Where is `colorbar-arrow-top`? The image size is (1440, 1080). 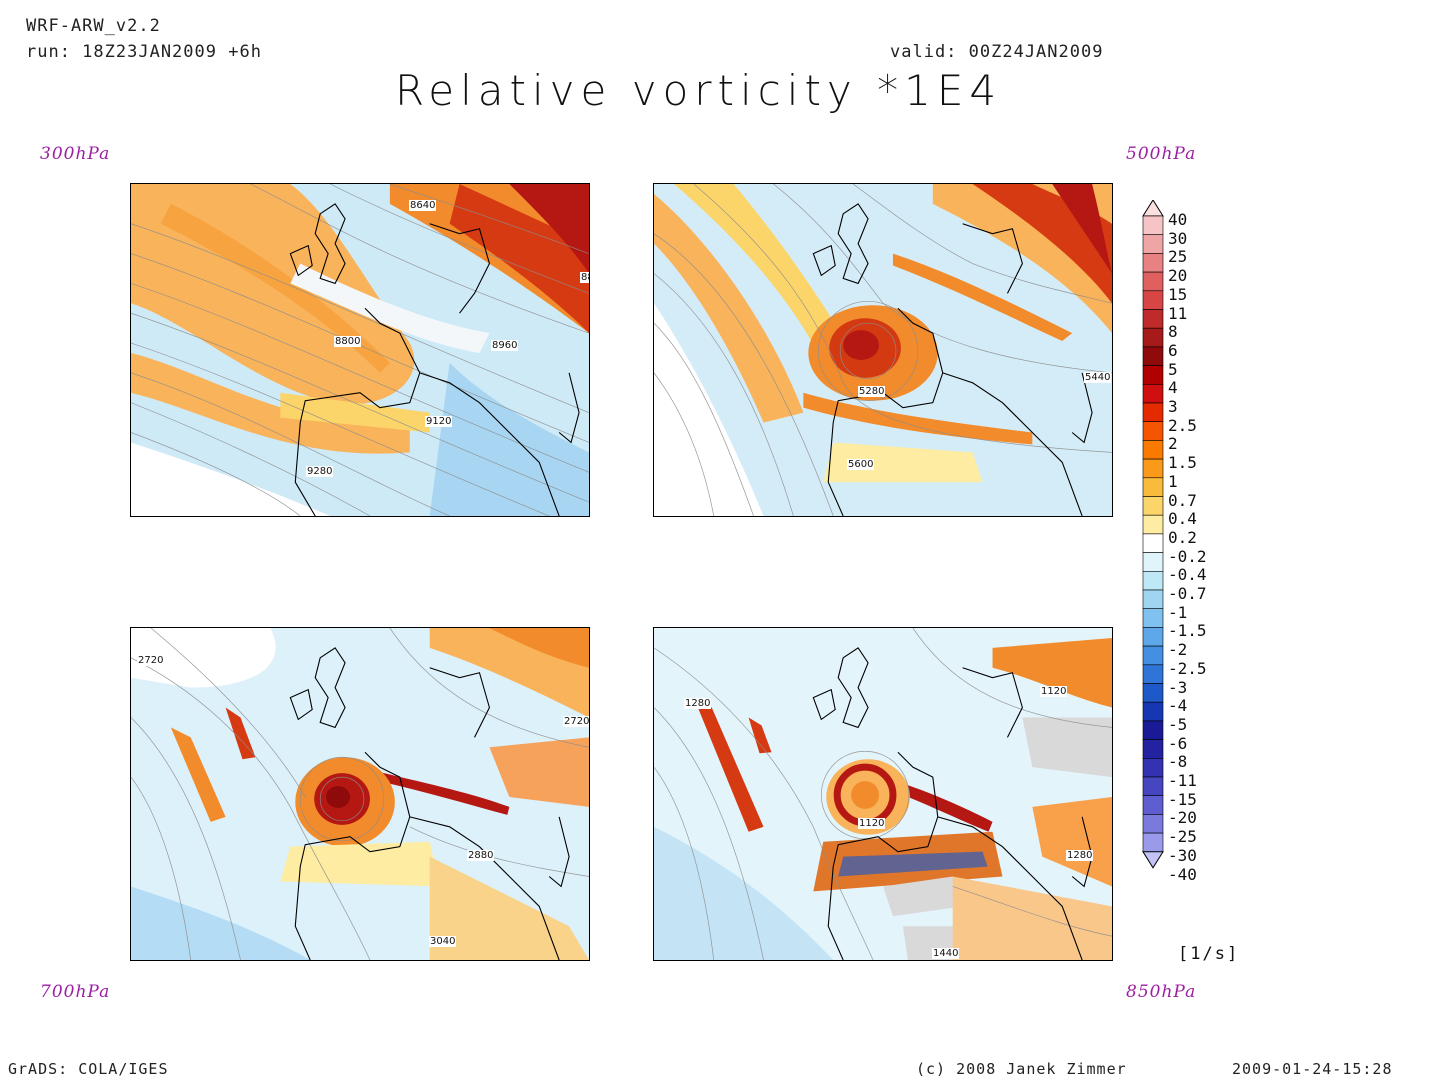 colorbar-arrow-top is located at coordinates (1153, 208).